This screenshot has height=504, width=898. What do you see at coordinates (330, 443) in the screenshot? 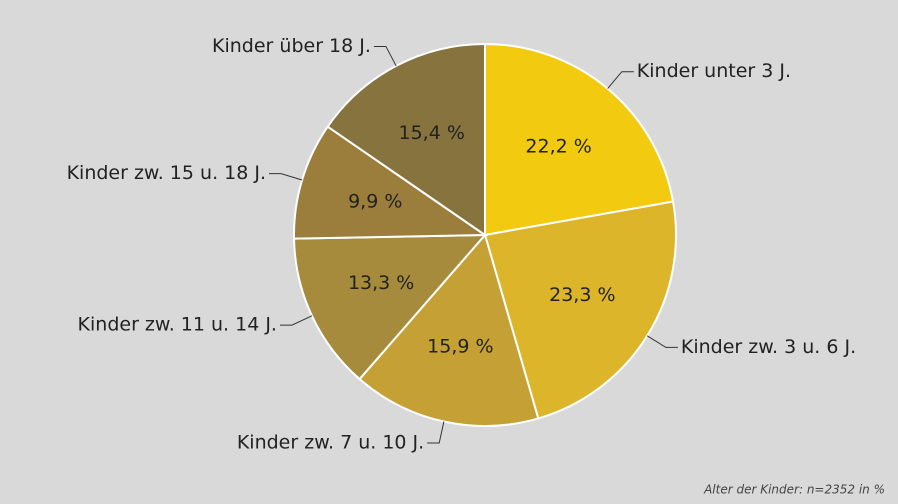
I see `category-label: Kinder zw. 7 u. 10 J.` at bounding box center [330, 443].